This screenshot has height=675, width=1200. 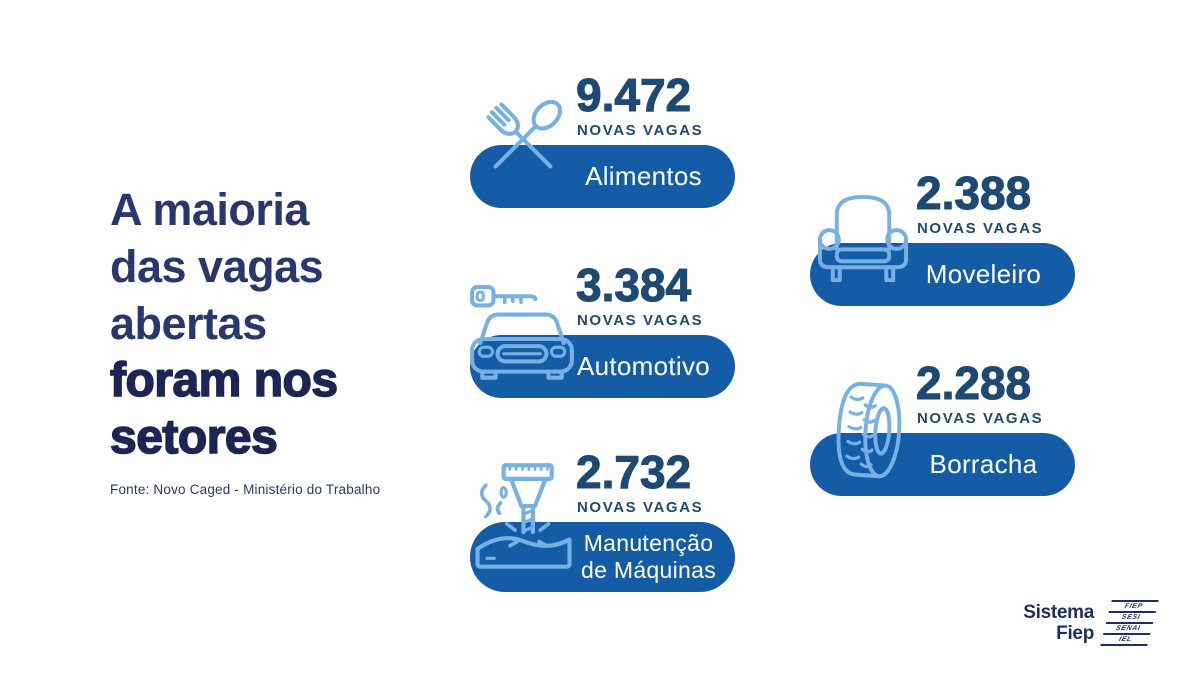 What do you see at coordinates (643, 366) in the screenshot?
I see `sector-name-label: Automotivo` at bounding box center [643, 366].